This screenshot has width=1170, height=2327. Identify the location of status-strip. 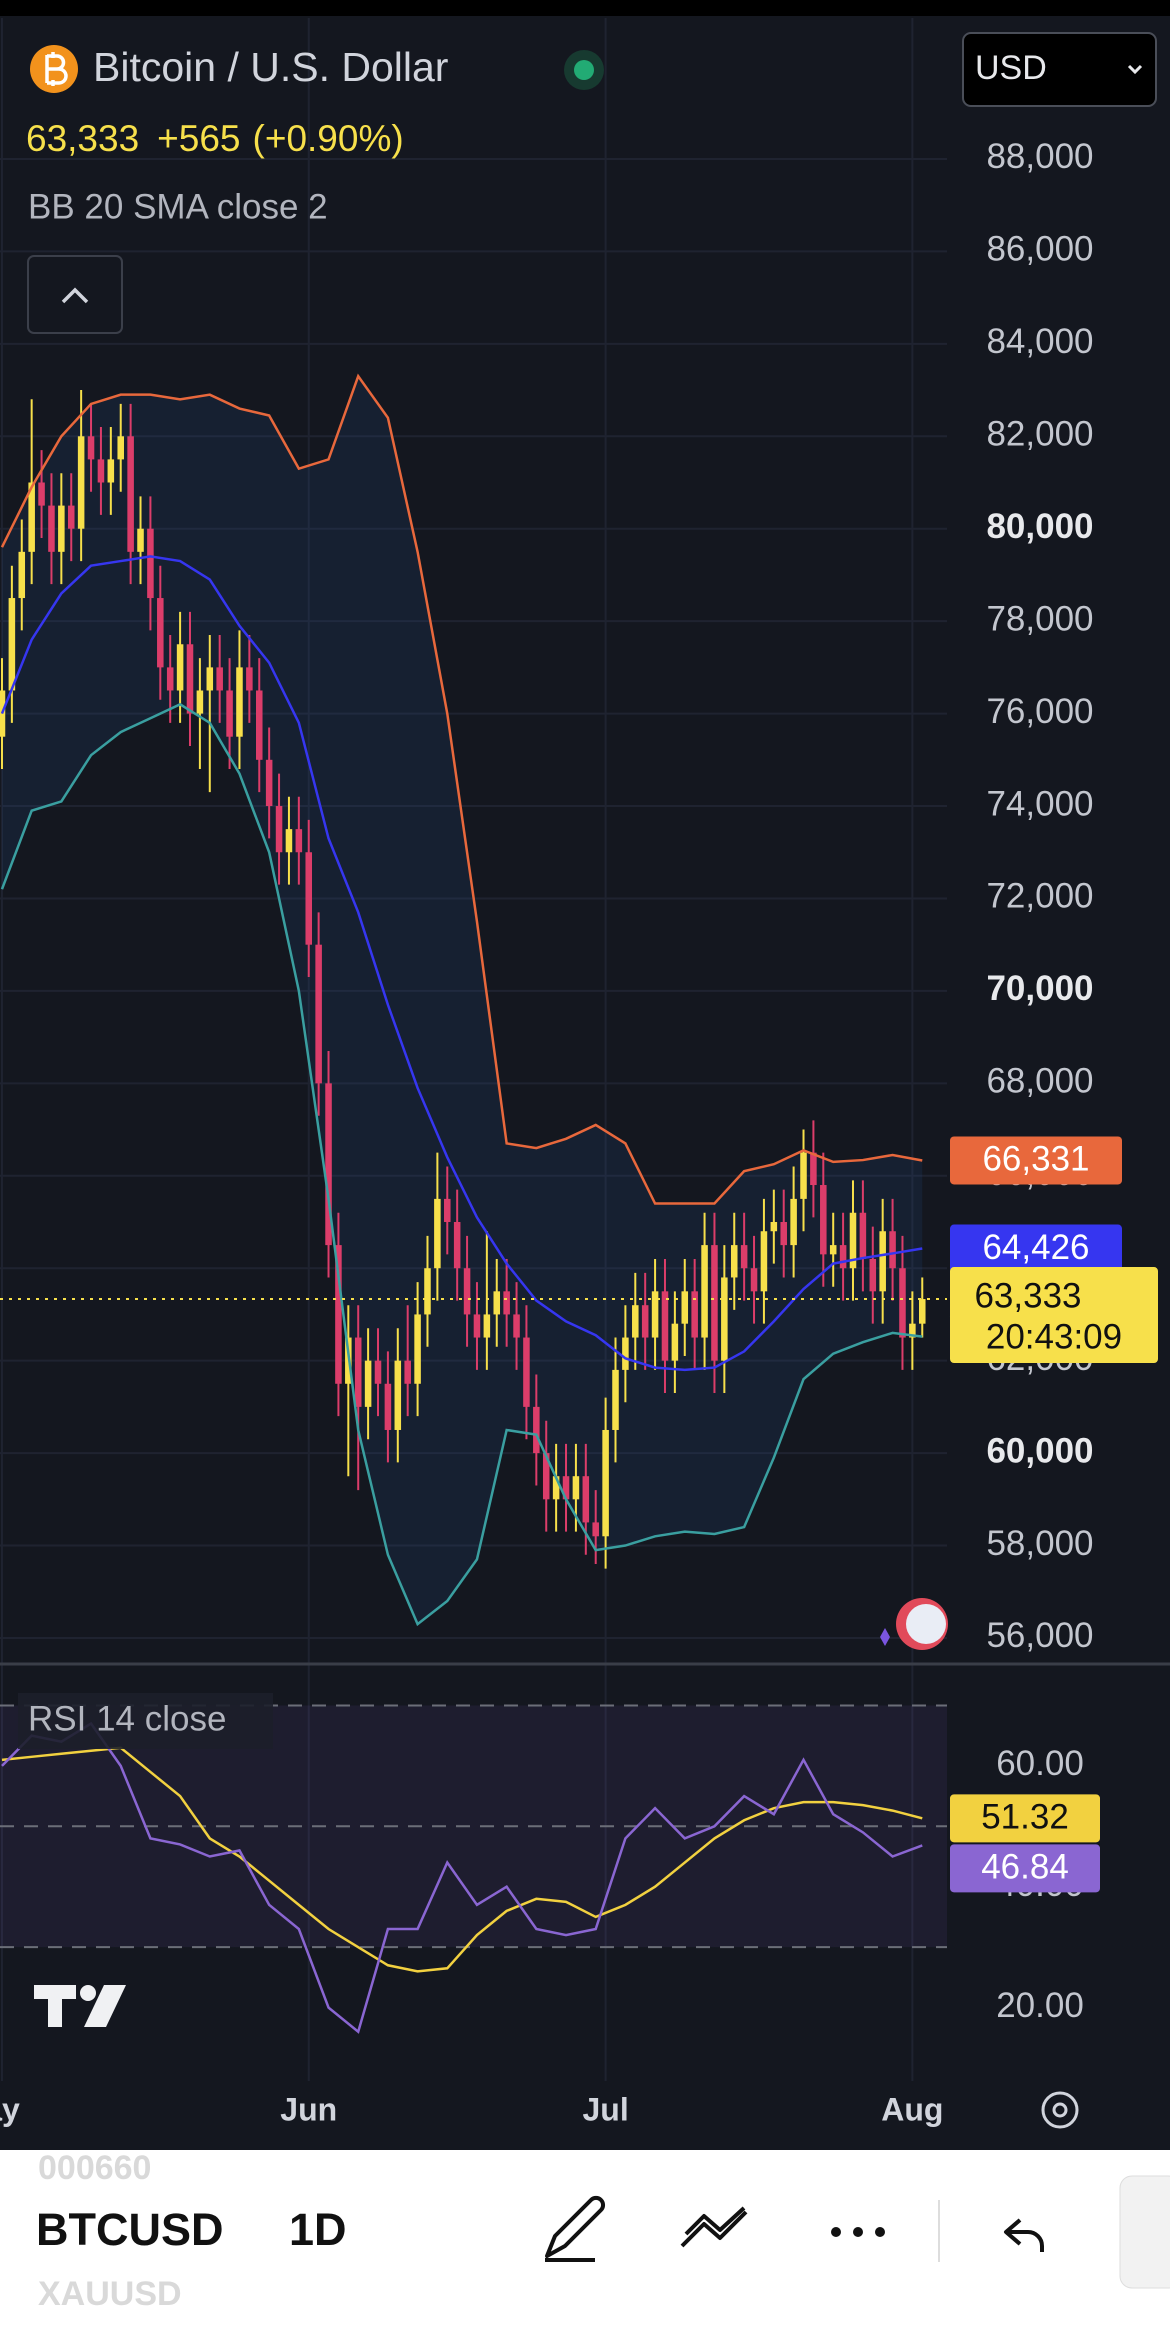
(585, 8).